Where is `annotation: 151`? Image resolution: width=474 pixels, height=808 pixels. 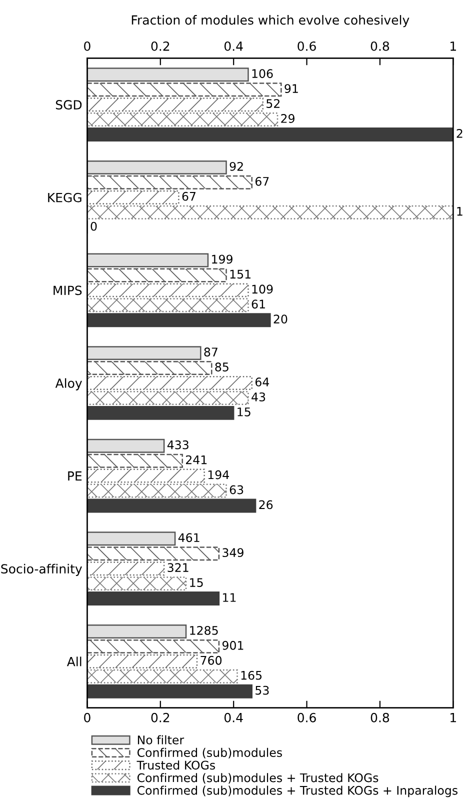 annotation: 151 is located at coordinates (240, 274).